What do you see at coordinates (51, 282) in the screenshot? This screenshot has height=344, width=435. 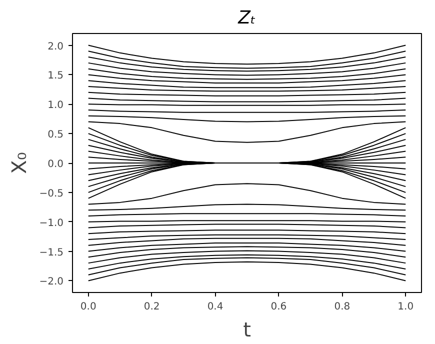 I see `y-tick-label: −2.0` at bounding box center [51, 282].